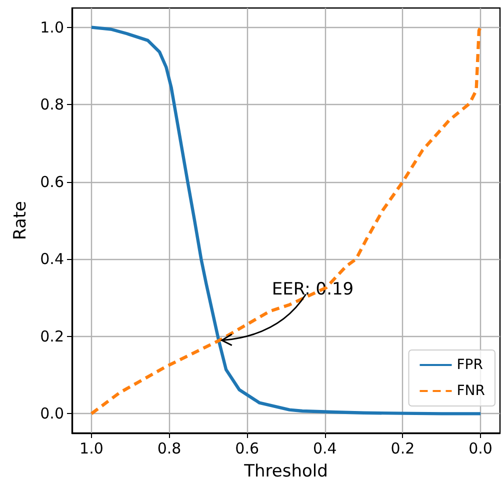  What do you see at coordinates (169, 449) in the screenshot?
I see `x-tick-label: 0.8` at bounding box center [169, 449].